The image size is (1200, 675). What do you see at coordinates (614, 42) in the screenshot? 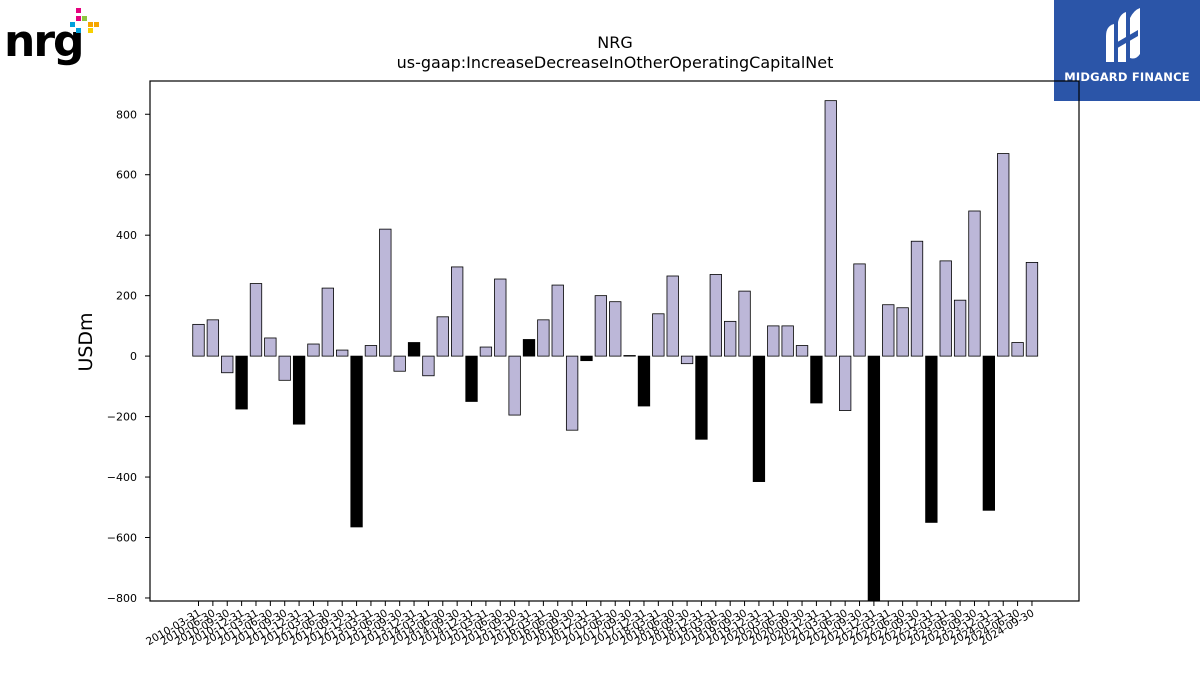
I see `chart-title: NRG` at bounding box center [614, 42].